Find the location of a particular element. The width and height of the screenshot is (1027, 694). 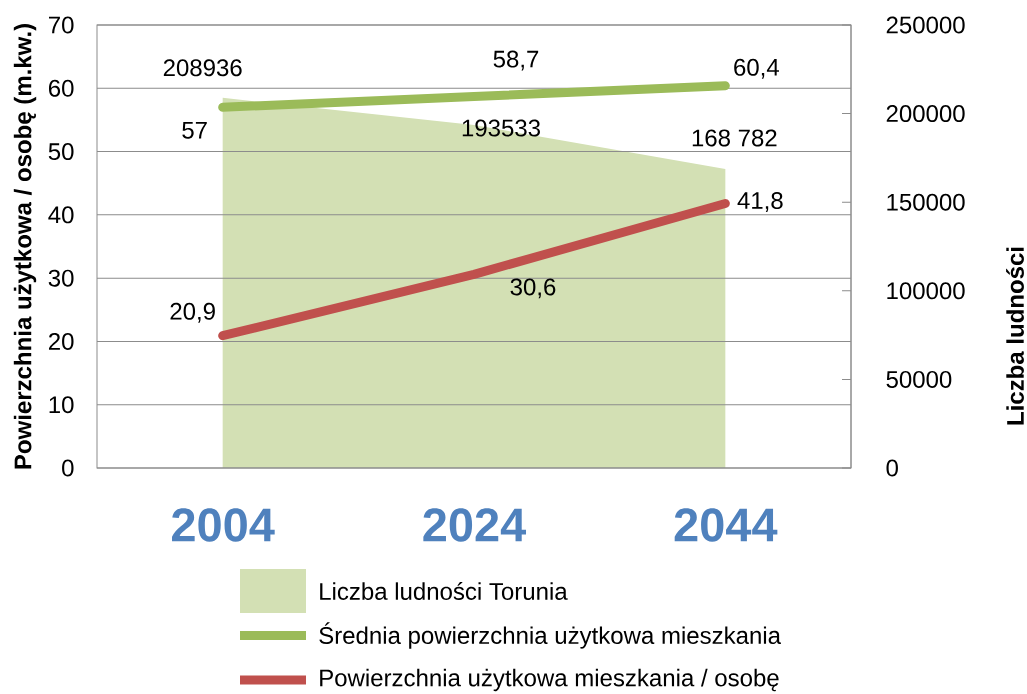

y-tick-label: 10 is located at coordinates (61, 405).